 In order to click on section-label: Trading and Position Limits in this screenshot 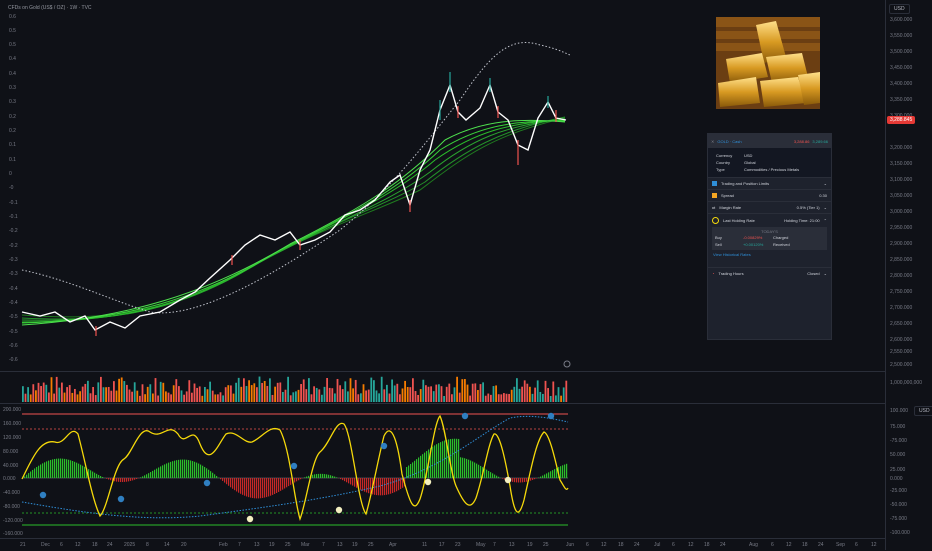, I will do `click(770, 183)`.